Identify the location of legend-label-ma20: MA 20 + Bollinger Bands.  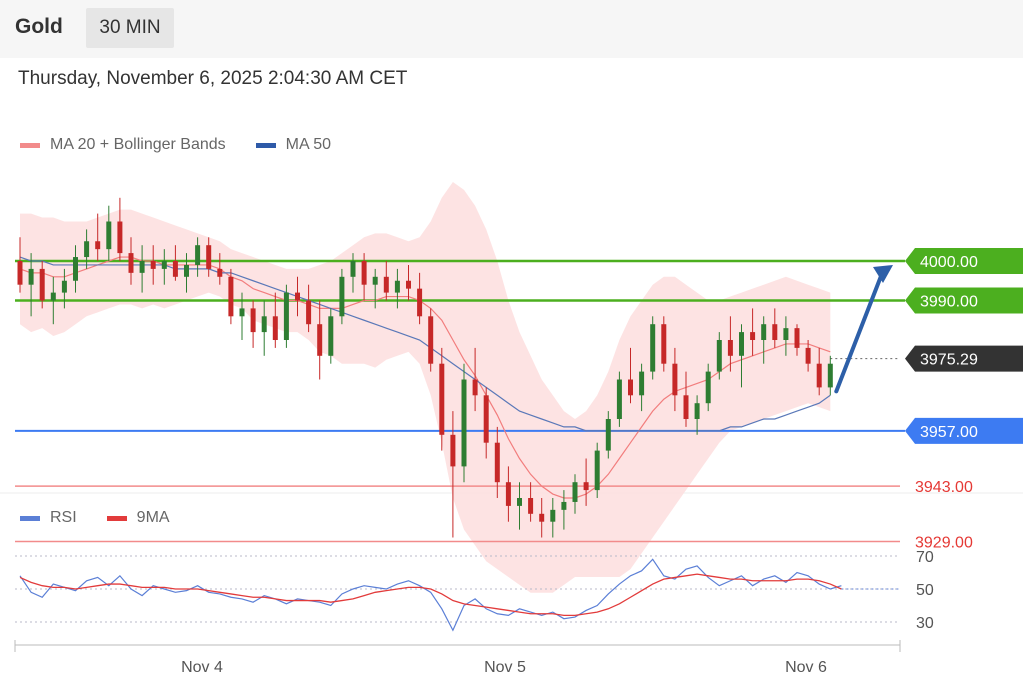
(138, 144).